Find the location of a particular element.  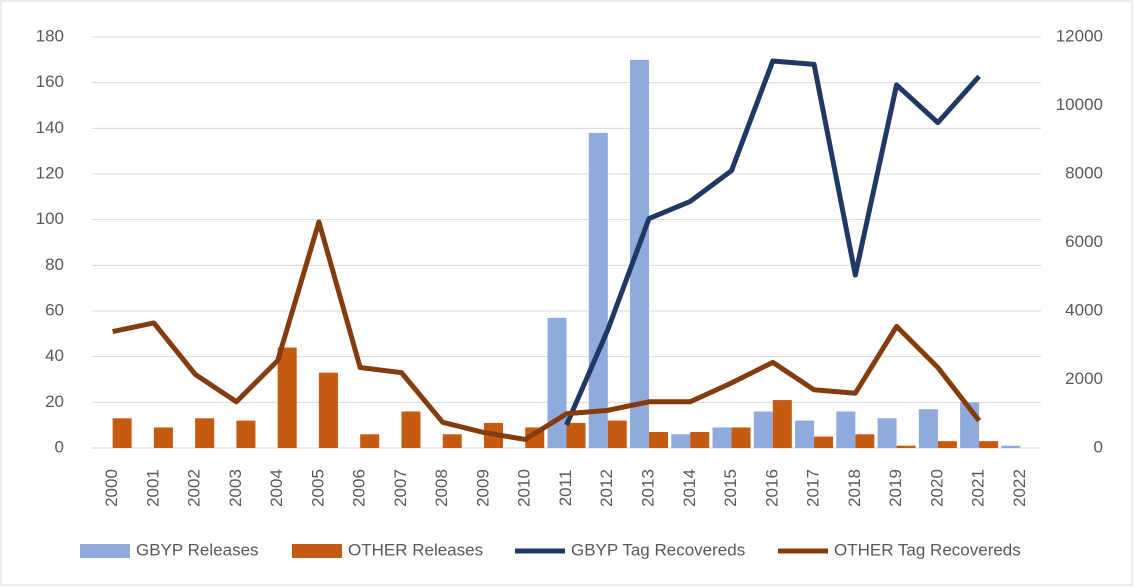

y-tick-label: 40 is located at coordinates (54, 355).